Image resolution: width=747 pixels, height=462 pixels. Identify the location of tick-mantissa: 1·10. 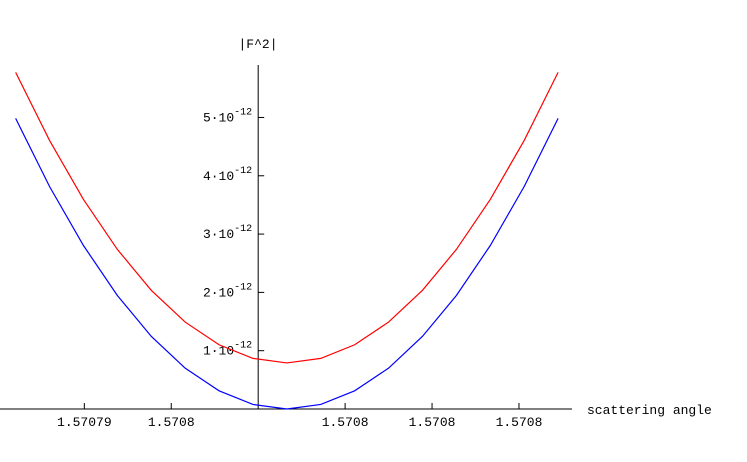
(218, 351).